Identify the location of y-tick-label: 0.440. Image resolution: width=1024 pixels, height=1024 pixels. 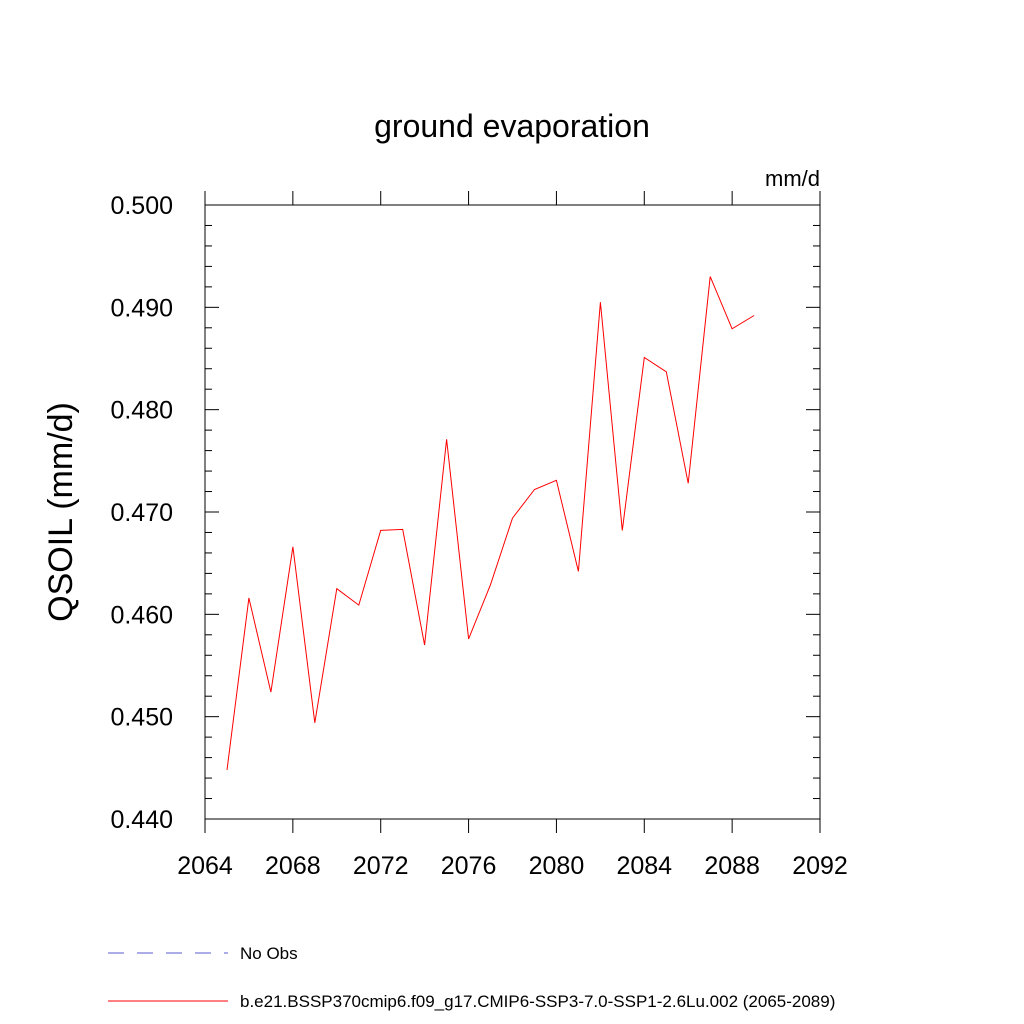
(141, 820).